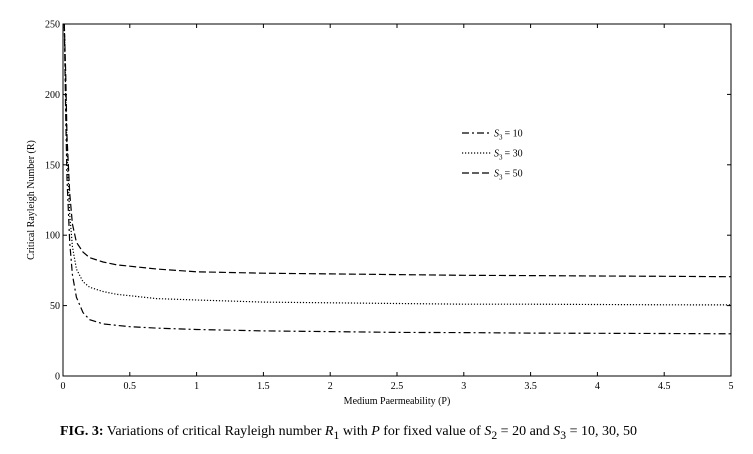 This screenshot has height=454, width=753. What do you see at coordinates (355, 431) in the screenshot?
I see `caption-text-2: with` at bounding box center [355, 431].